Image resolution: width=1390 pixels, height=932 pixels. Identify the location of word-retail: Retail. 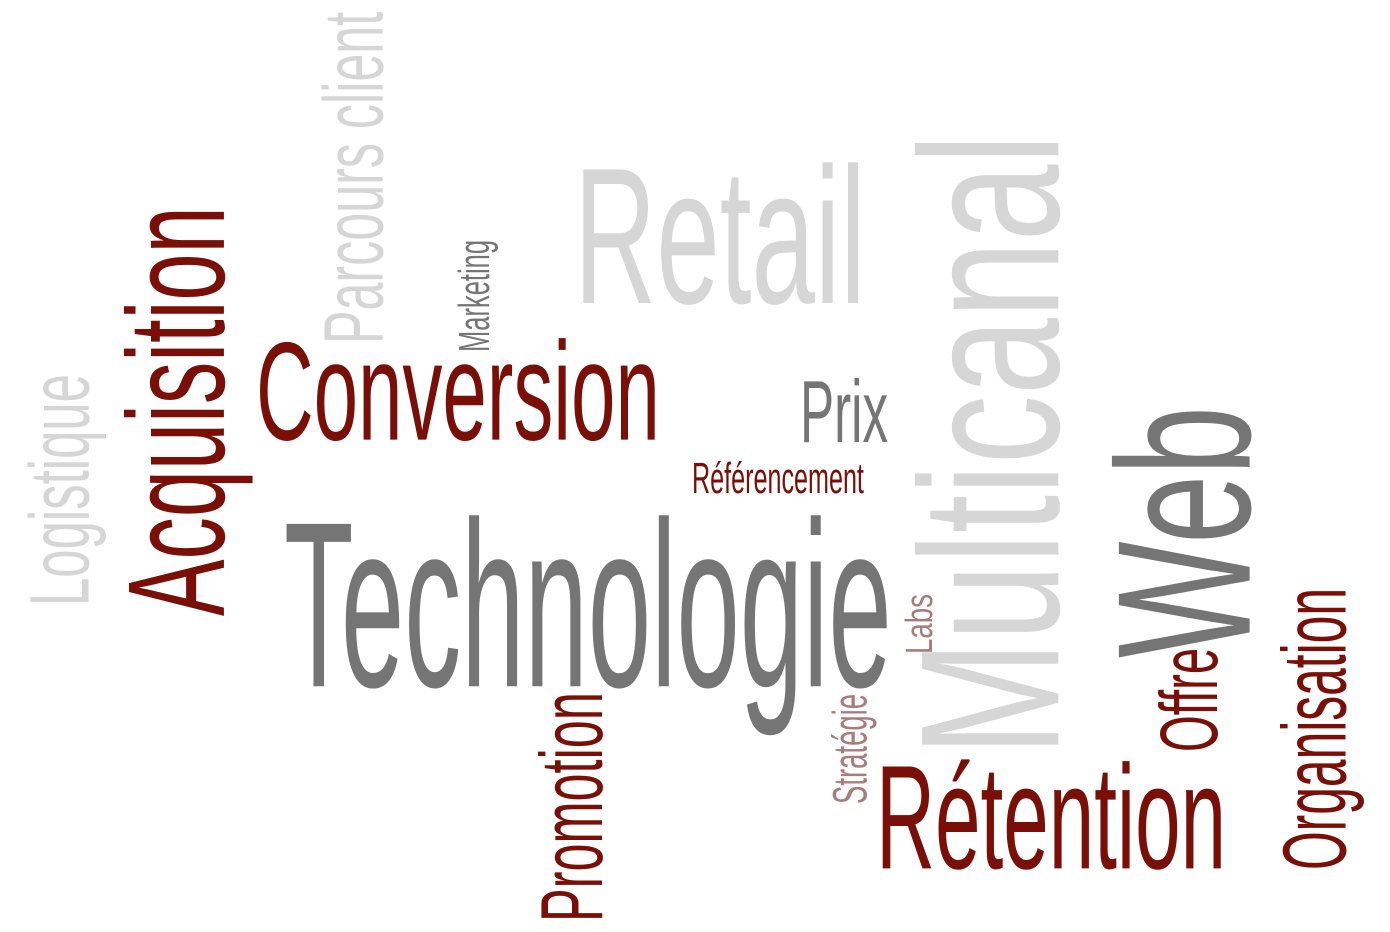
(720, 237).